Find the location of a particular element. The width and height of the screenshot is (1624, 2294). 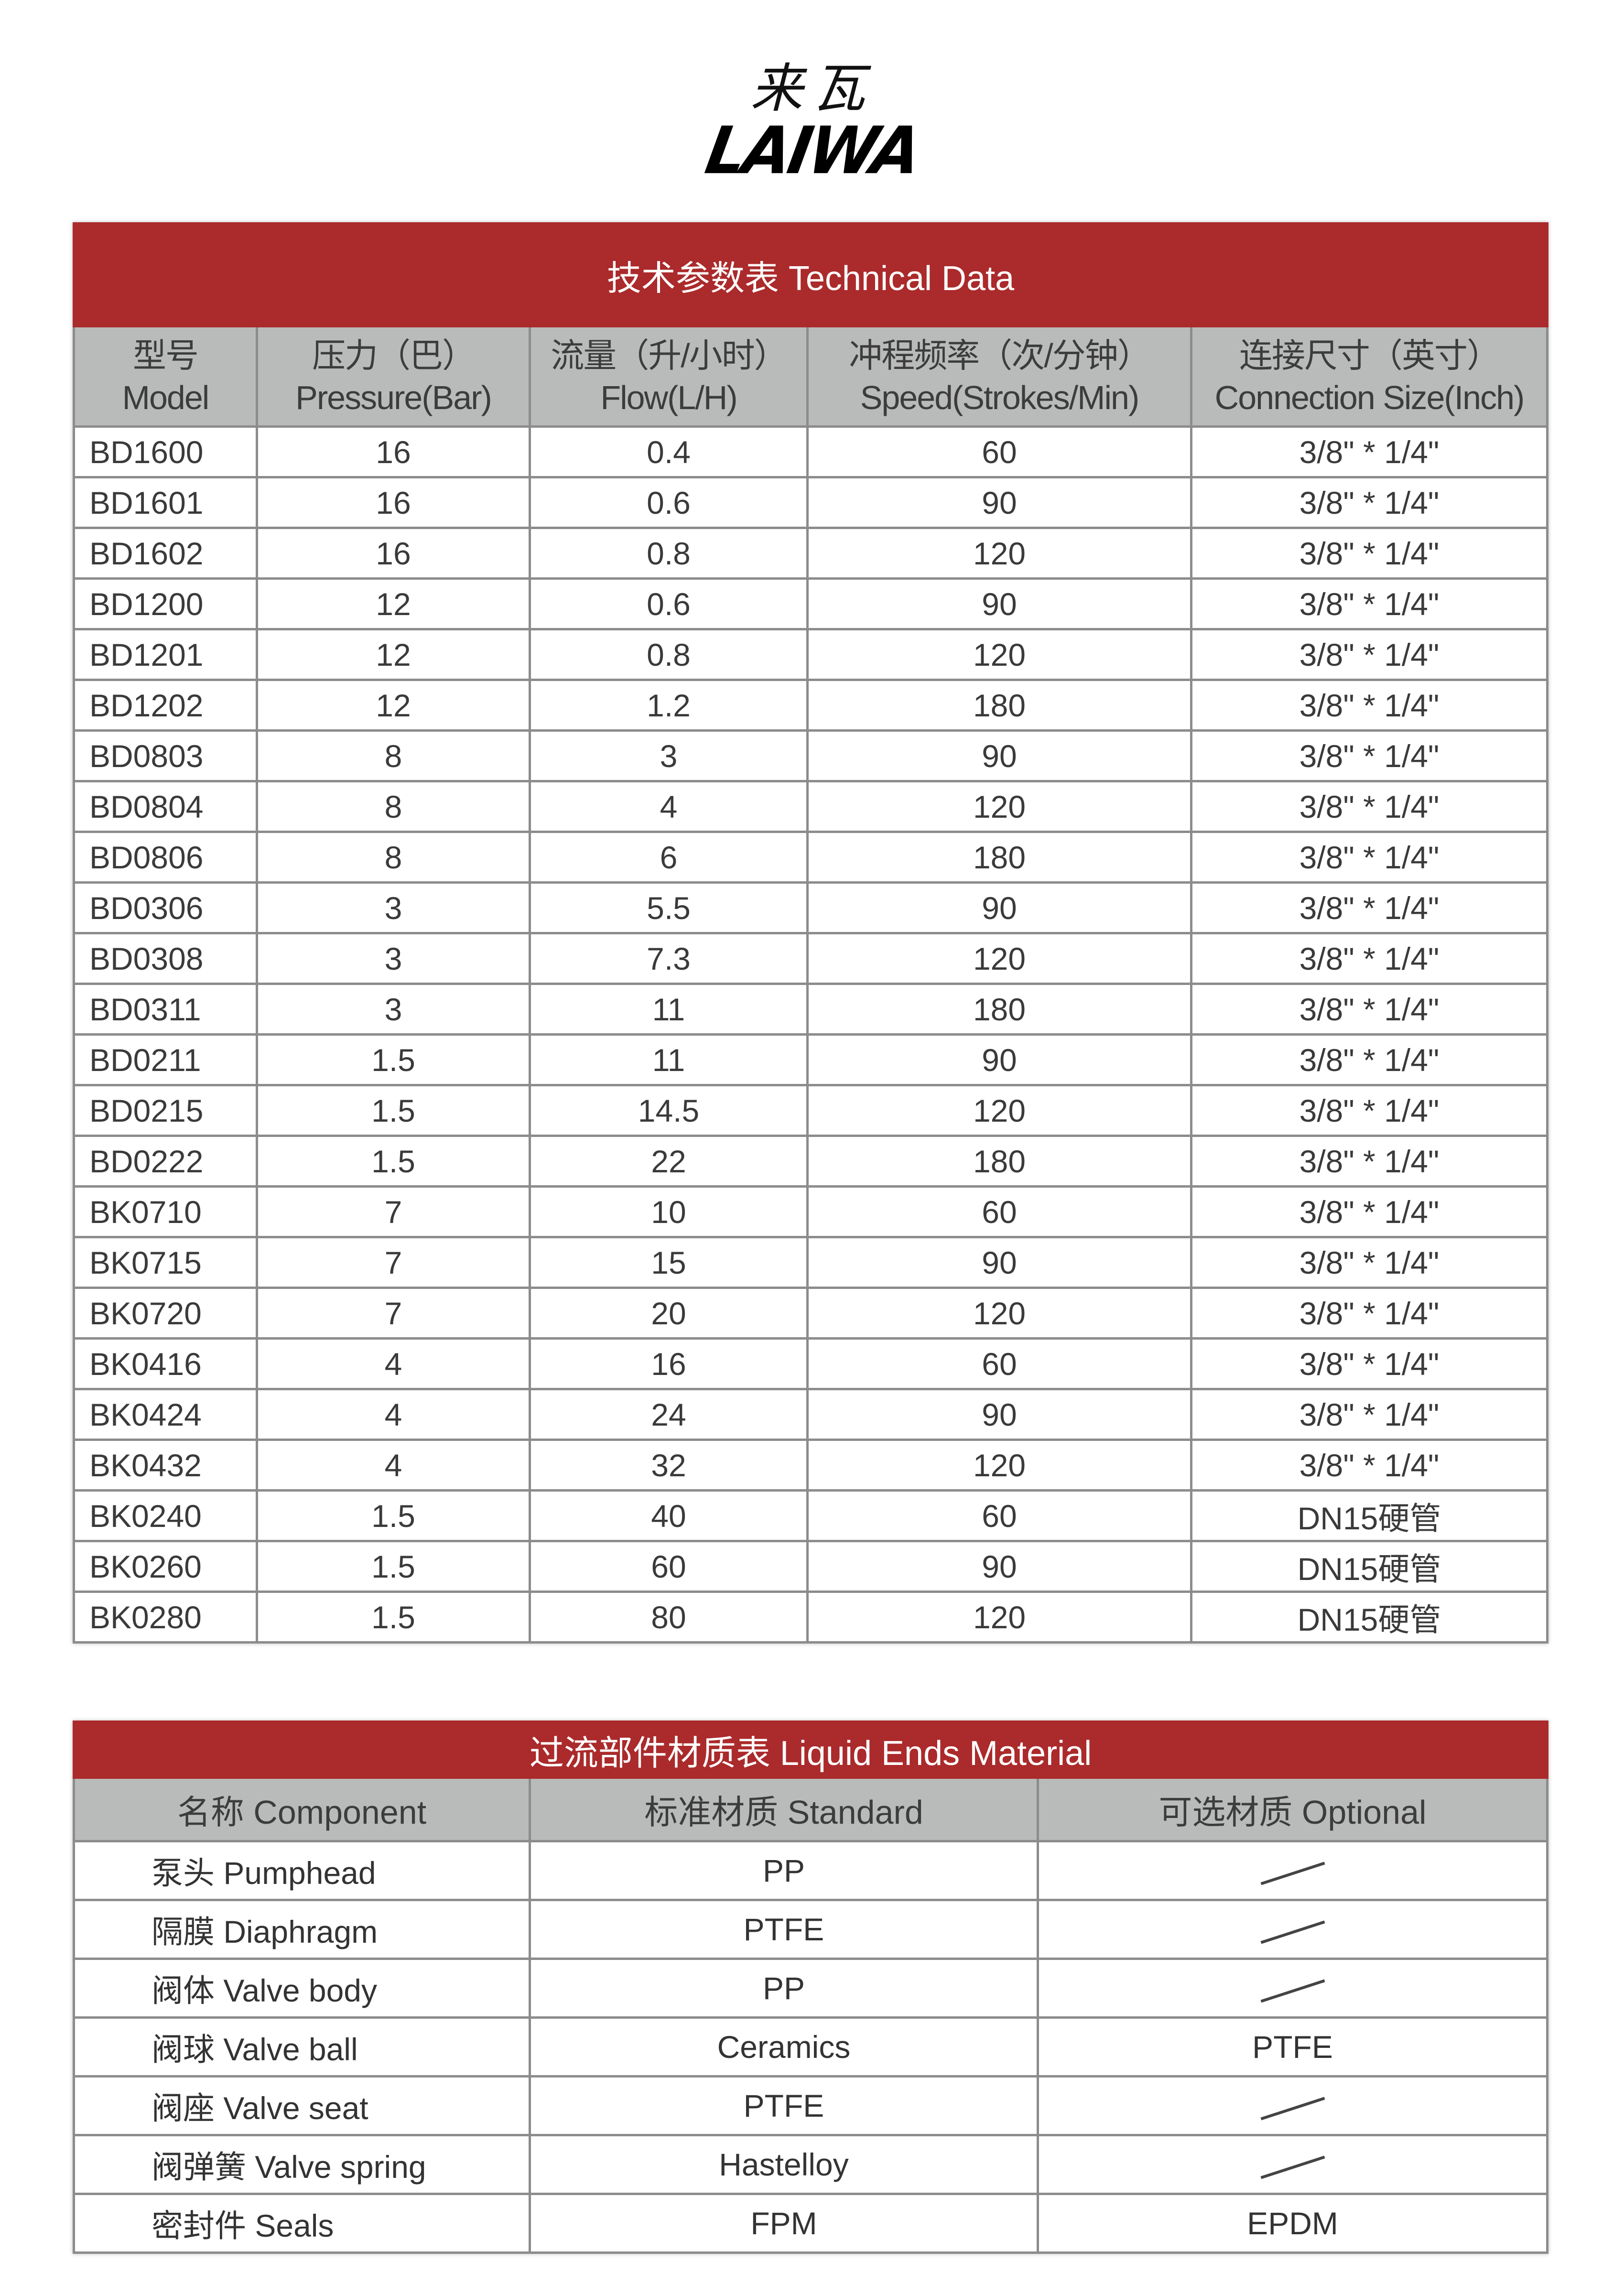

table-row: 阀弹簧 Valve spring Hastelloy is located at coordinates (811, 2164).